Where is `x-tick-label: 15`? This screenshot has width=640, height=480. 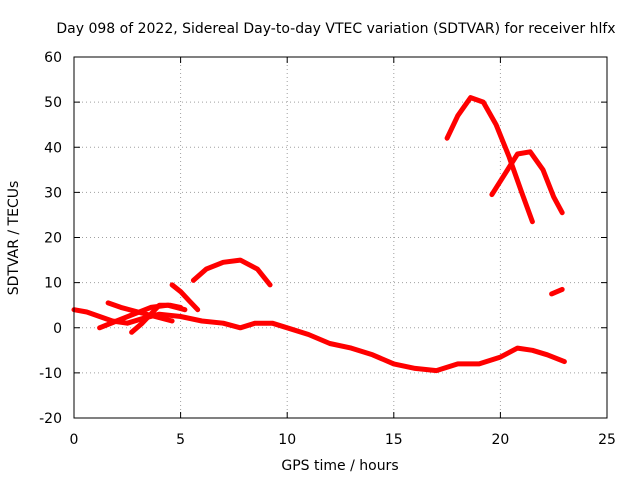 x-tick-label: 15 is located at coordinates (394, 440).